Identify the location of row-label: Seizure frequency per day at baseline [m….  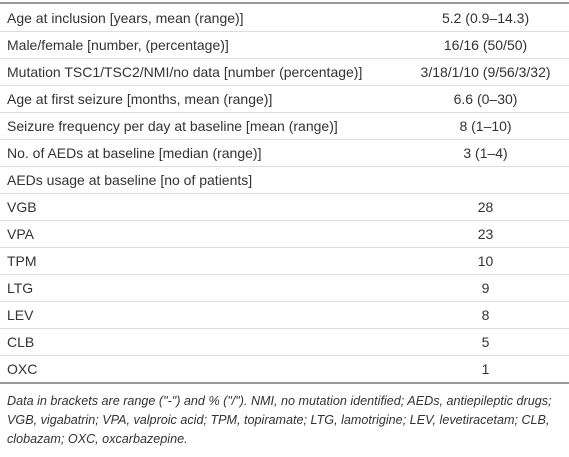
(172, 126).